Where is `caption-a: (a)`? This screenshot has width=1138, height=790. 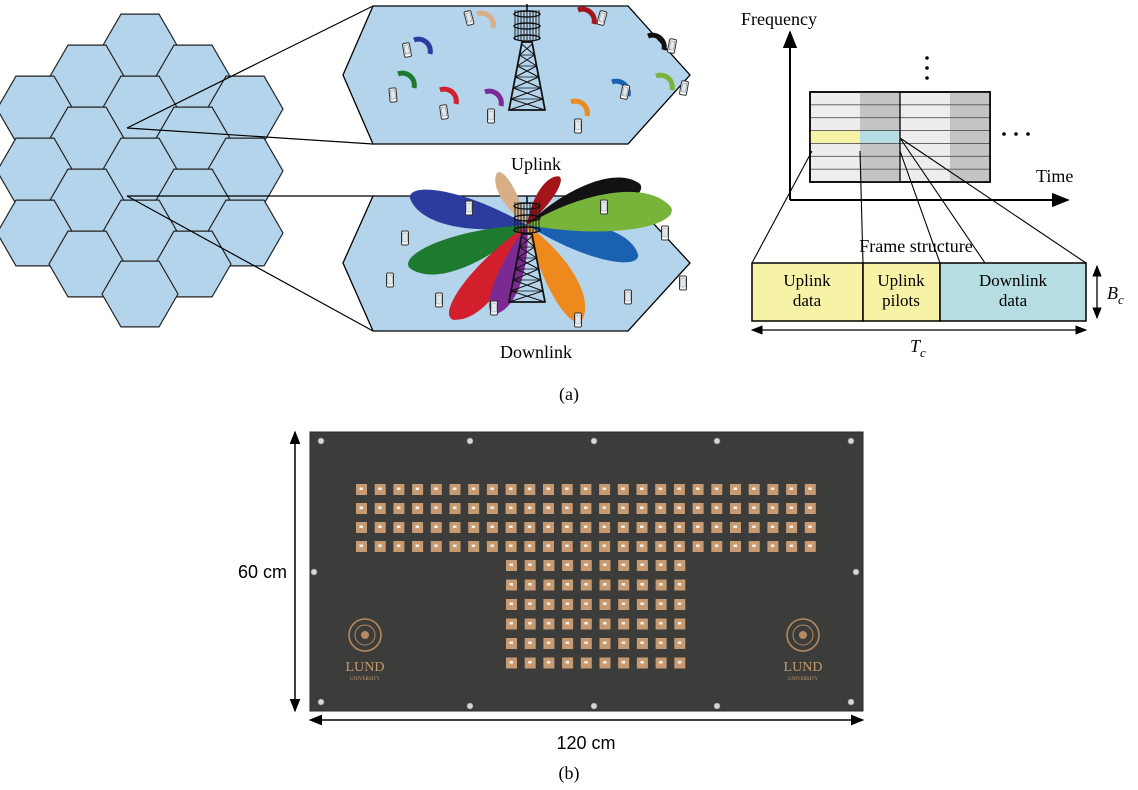
caption-a: (a) is located at coordinates (569, 394).